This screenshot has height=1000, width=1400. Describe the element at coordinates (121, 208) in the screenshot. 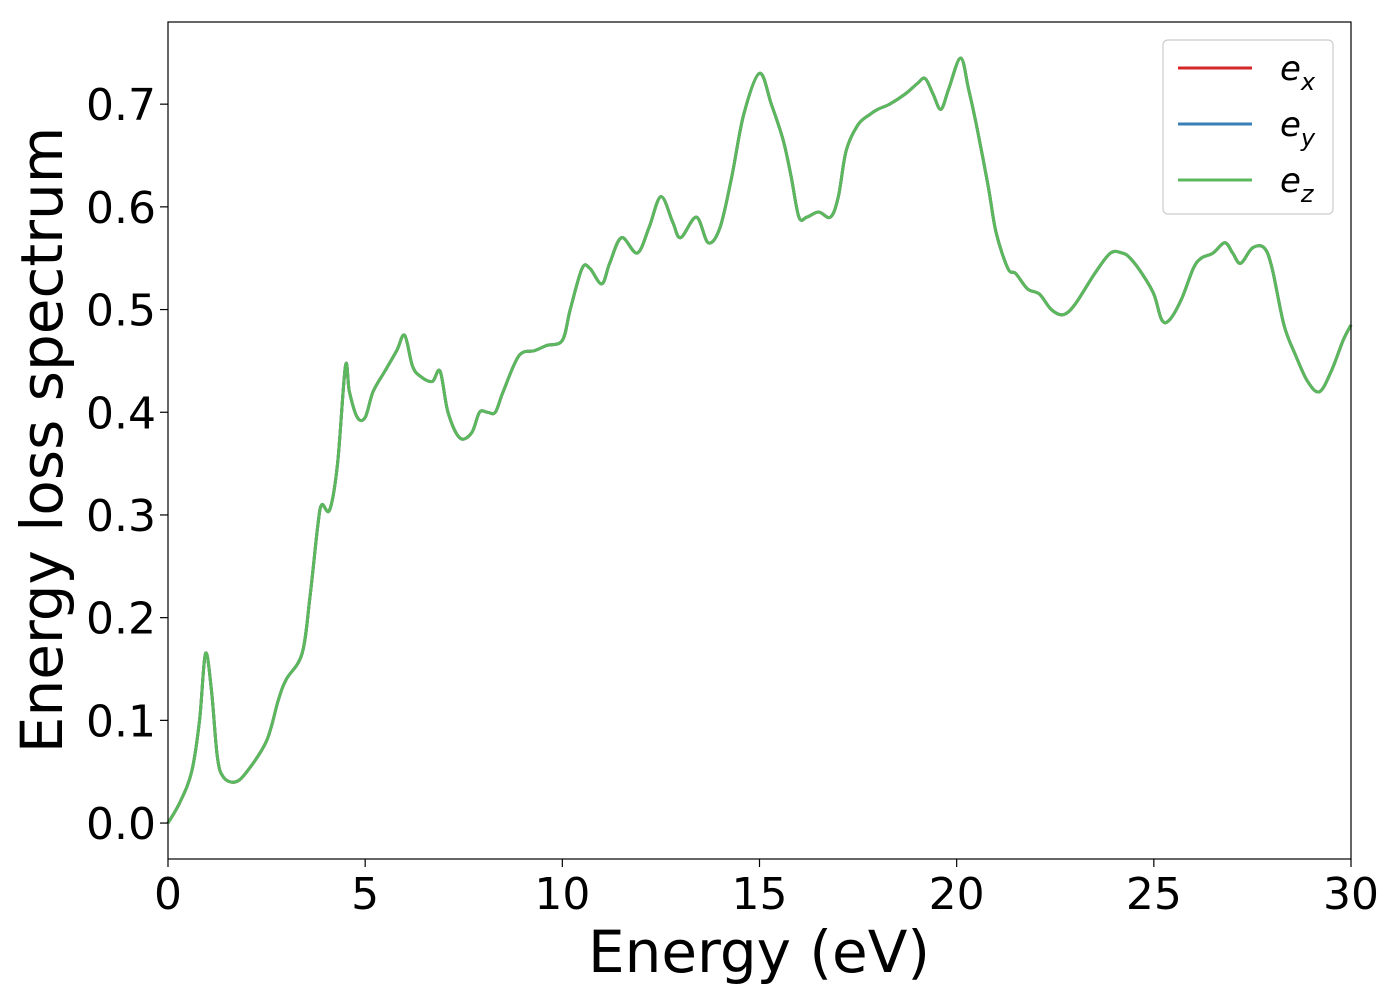

I see `y-tick-label: 0.6` at that location.